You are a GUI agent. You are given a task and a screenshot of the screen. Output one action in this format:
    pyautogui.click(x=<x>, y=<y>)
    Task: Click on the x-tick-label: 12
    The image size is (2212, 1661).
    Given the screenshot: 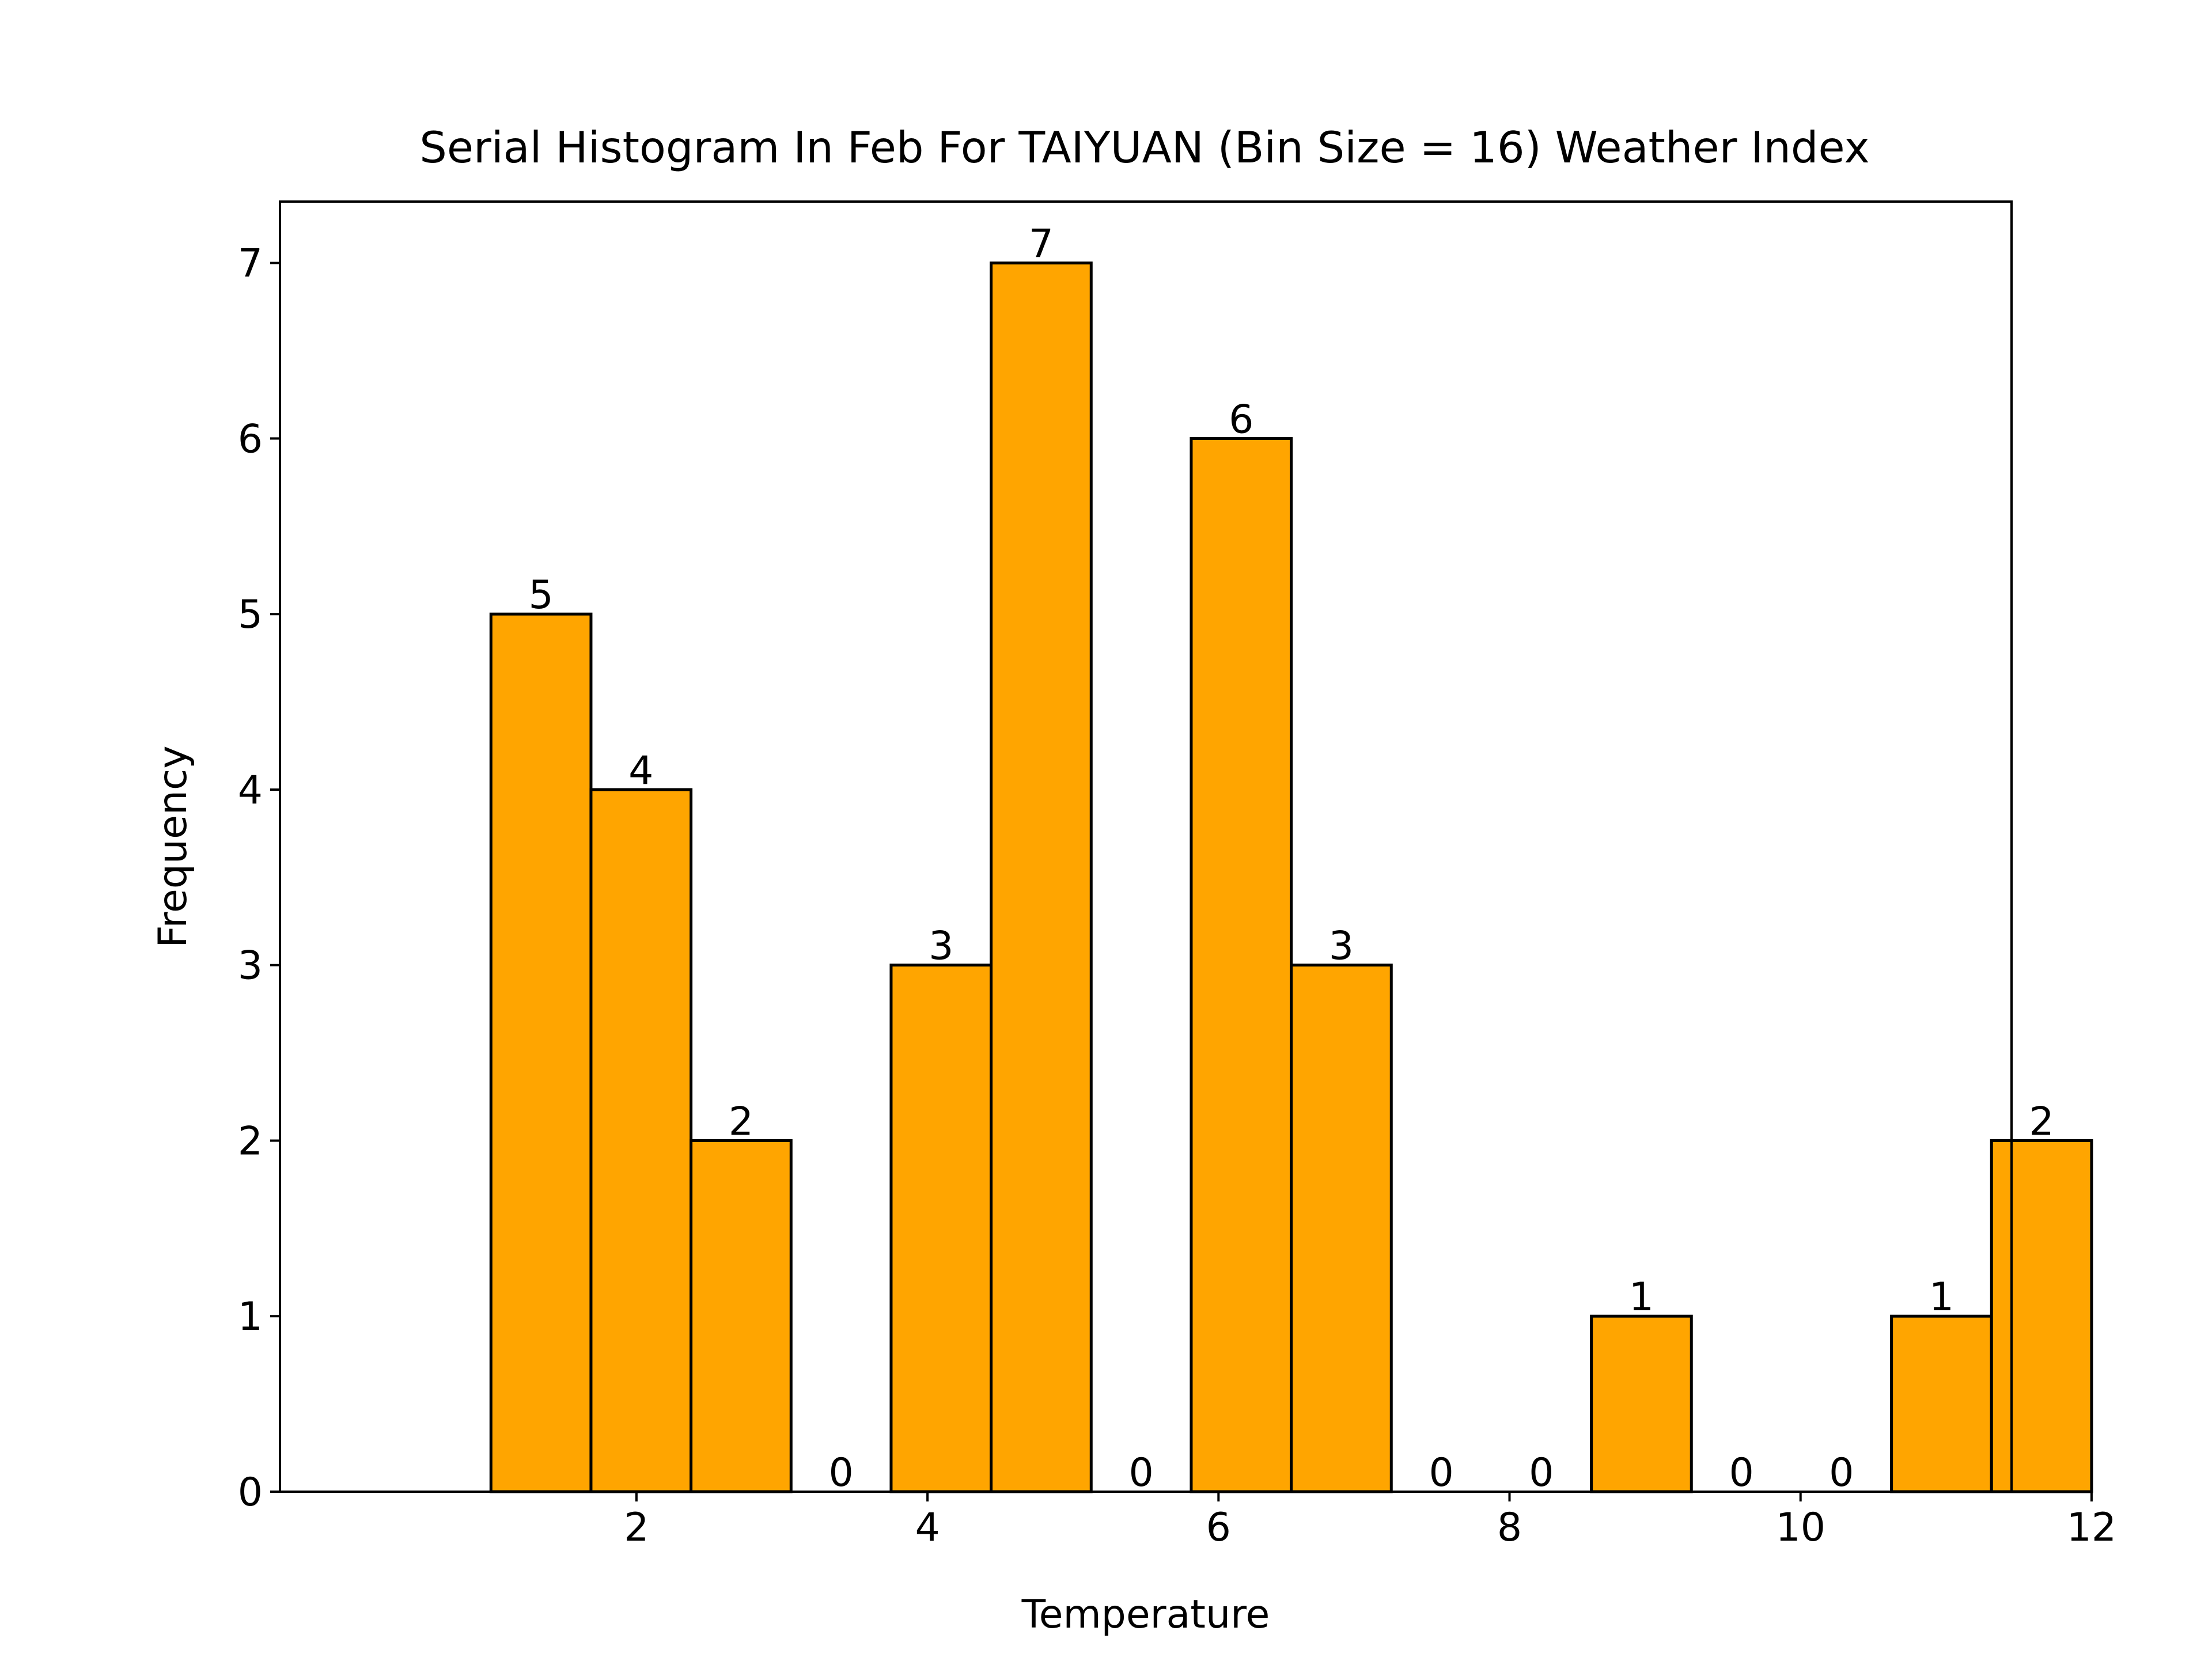 What is the action you would take?
    pyautogui.click(x=2092, y=1527)
    